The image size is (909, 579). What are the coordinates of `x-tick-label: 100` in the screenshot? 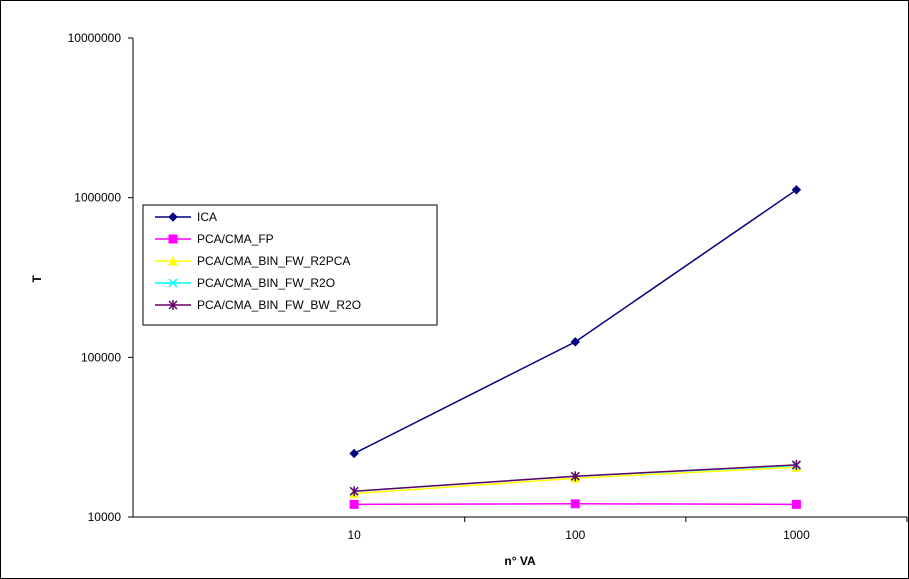 It's located at (575, 535).